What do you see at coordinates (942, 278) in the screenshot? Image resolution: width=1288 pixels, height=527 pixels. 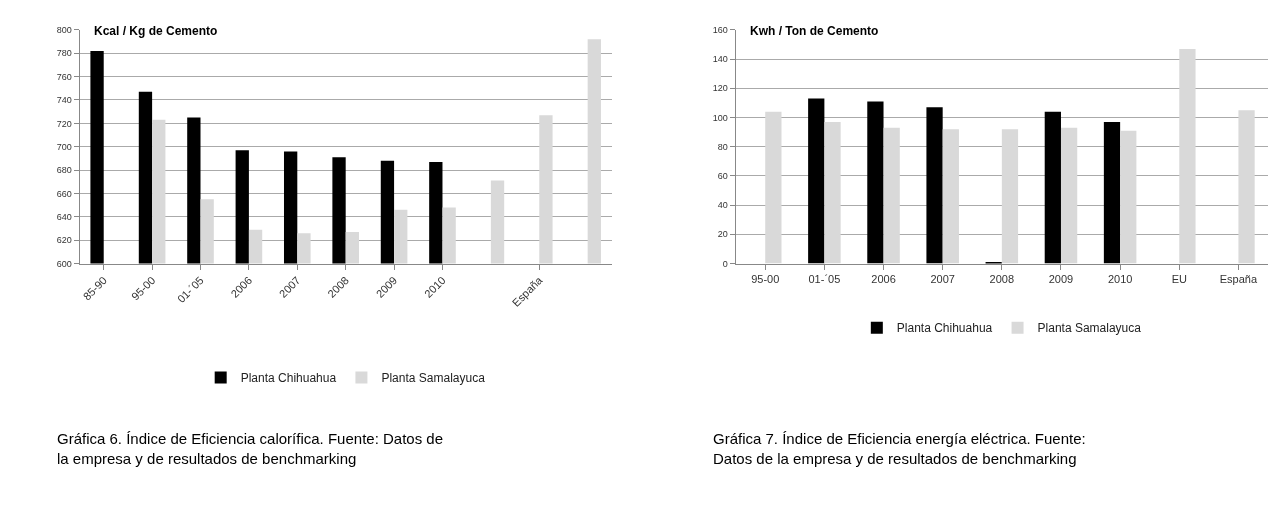 I see `x-tick-label: 2007` at bounding box center [942, 278].